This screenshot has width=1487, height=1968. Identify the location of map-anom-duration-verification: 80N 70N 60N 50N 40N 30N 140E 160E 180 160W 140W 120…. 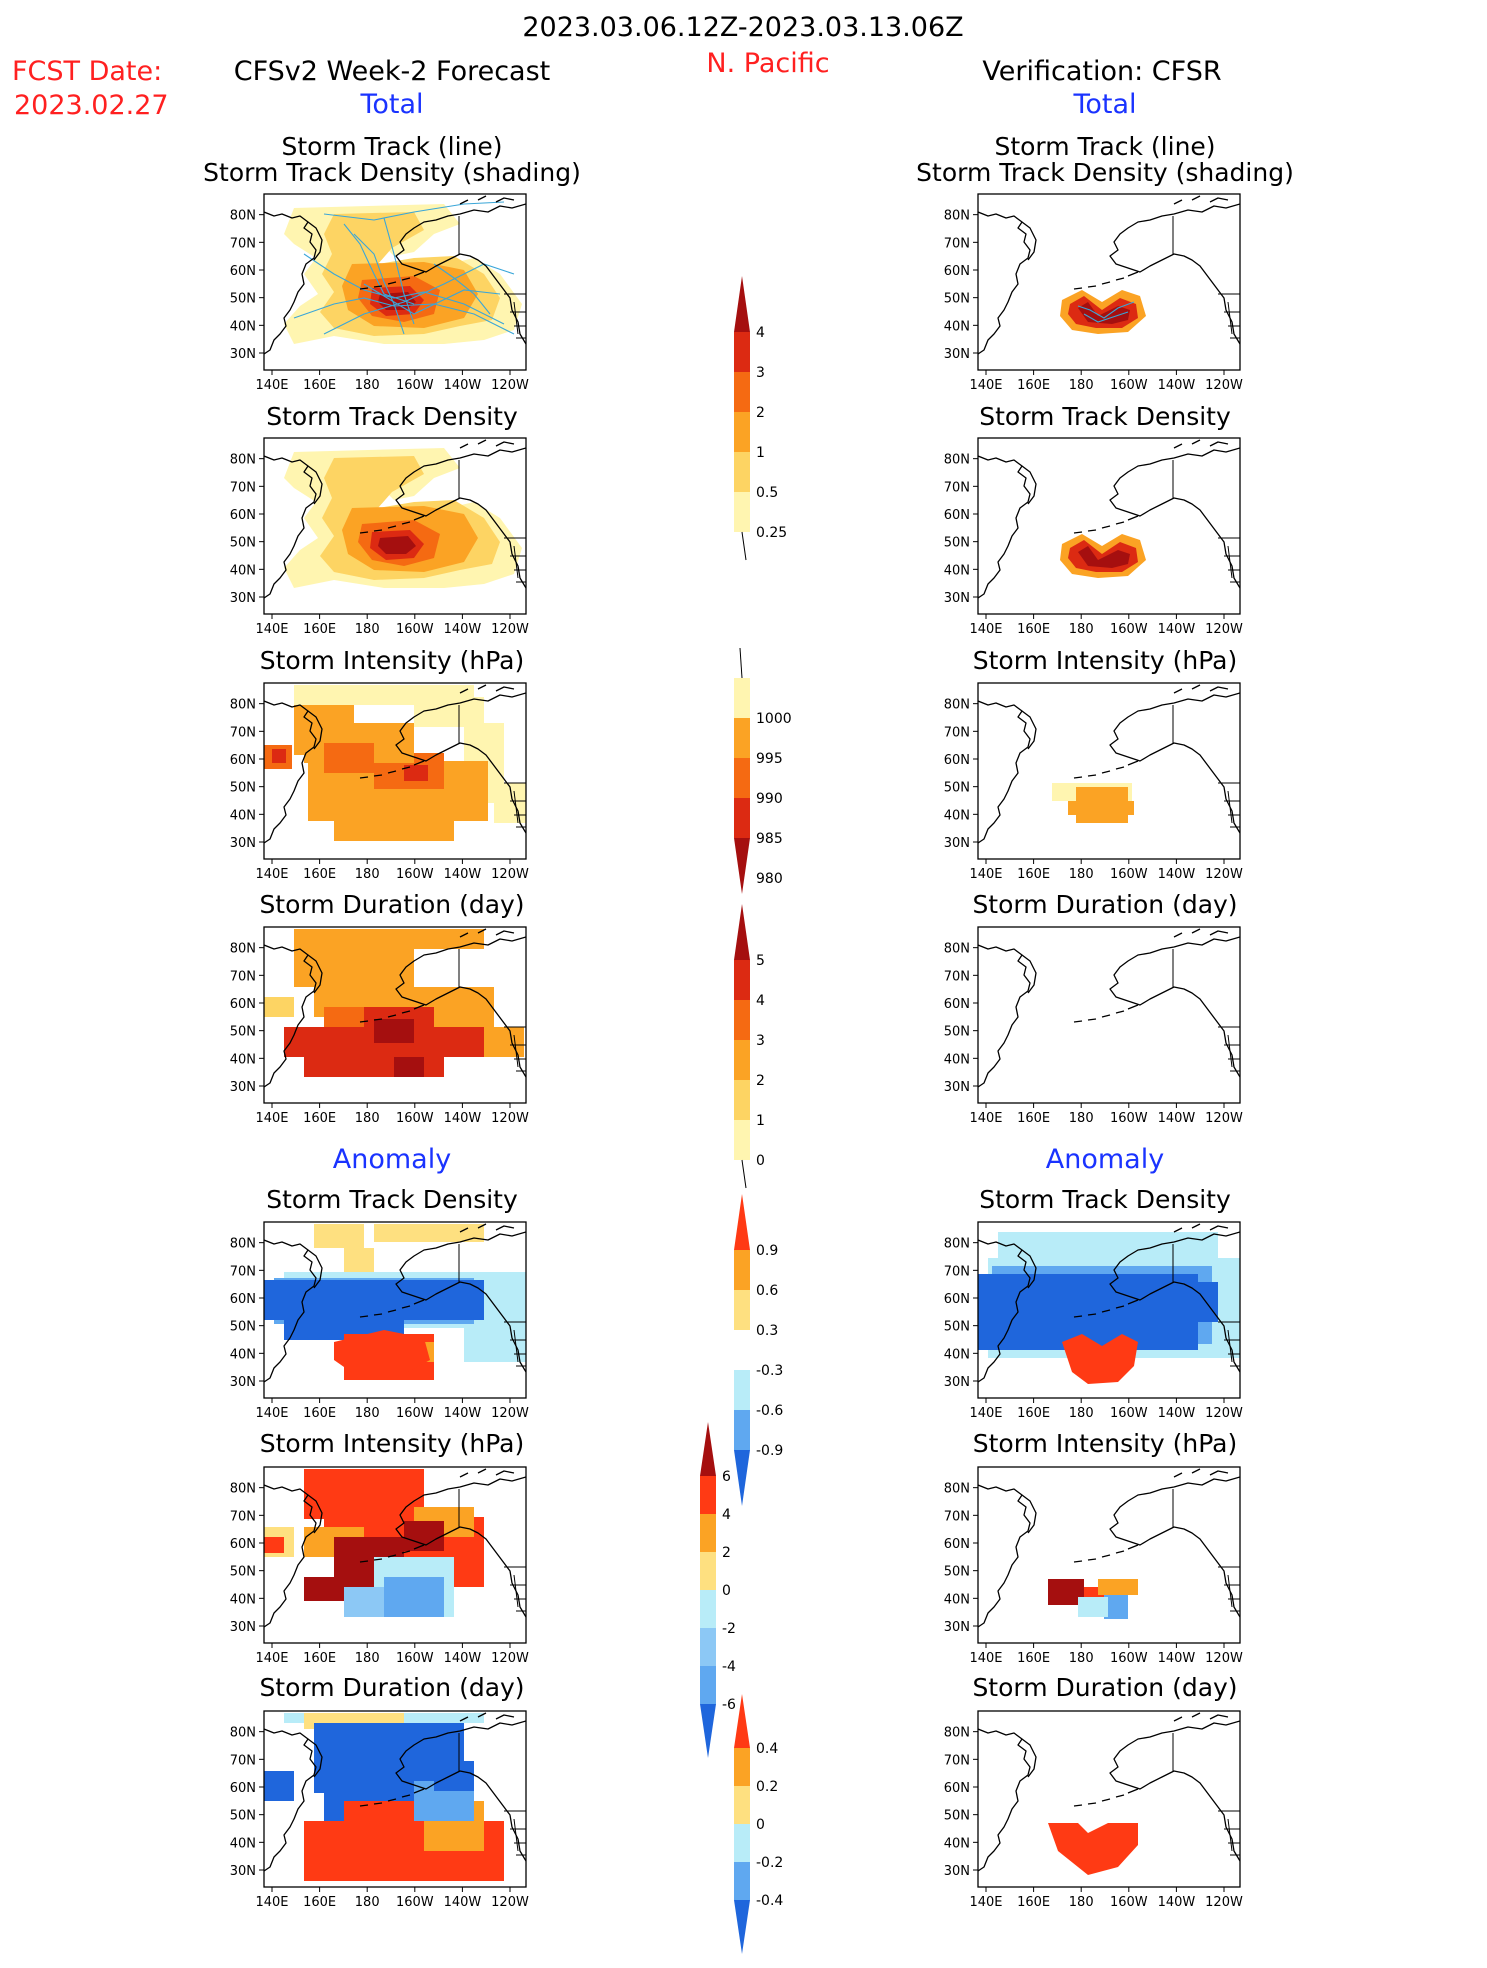
(1093, 1810).